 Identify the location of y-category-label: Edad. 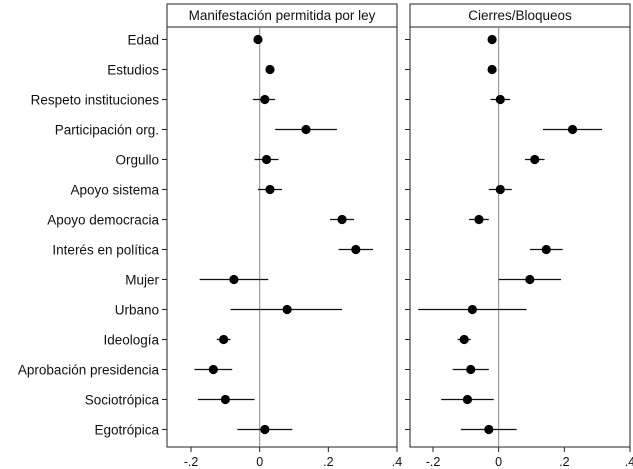
(143, 39).